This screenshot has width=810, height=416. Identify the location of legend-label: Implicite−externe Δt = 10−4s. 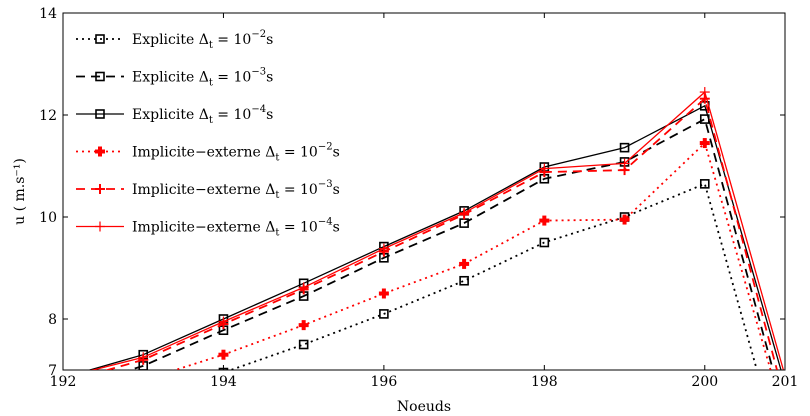
(236, 228).